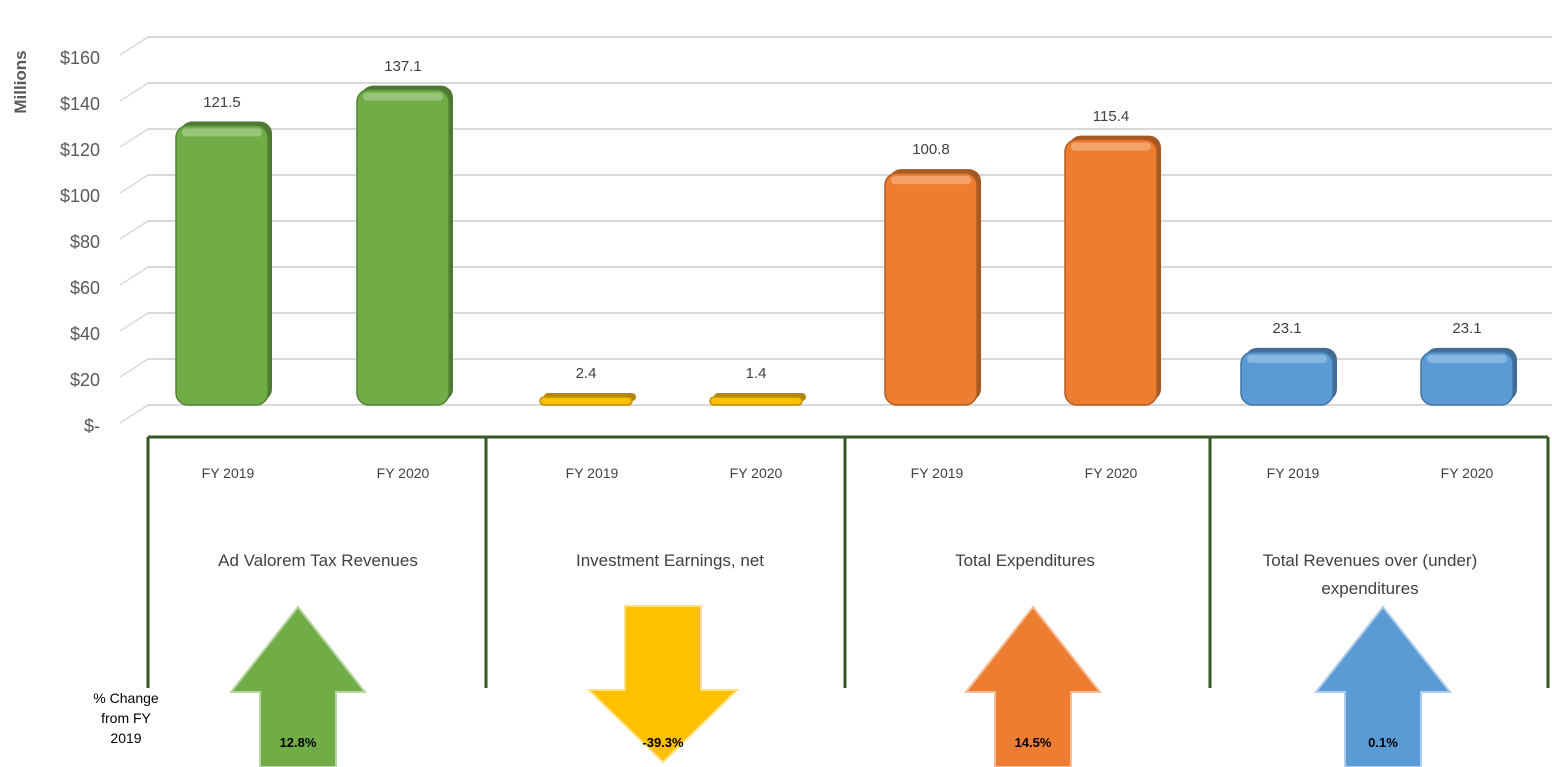 The image size is (1552, 767). What do you see at coordinates (663, 684) in the screenshot?
I see `arrow-down-icon` at bounding box center [663, 684].